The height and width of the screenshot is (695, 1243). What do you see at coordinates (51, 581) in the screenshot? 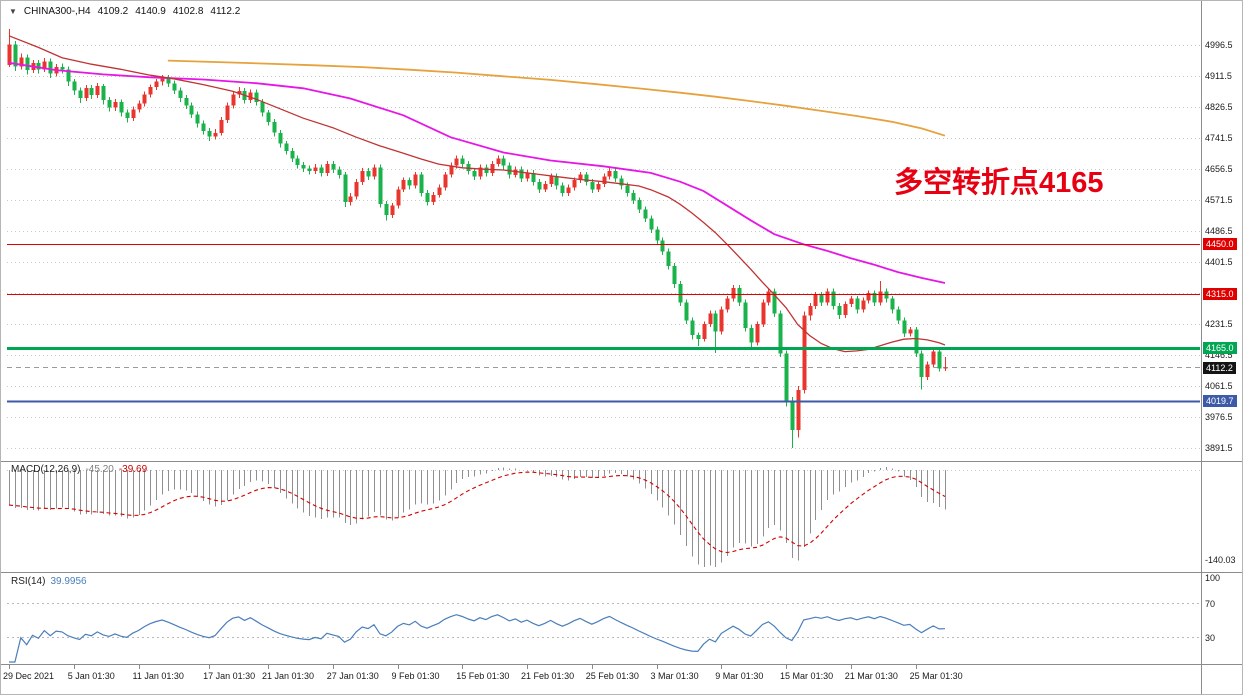
I see `rsi-indicator-label: RSI(14) 39.9956` at bounding box center [51, 581].